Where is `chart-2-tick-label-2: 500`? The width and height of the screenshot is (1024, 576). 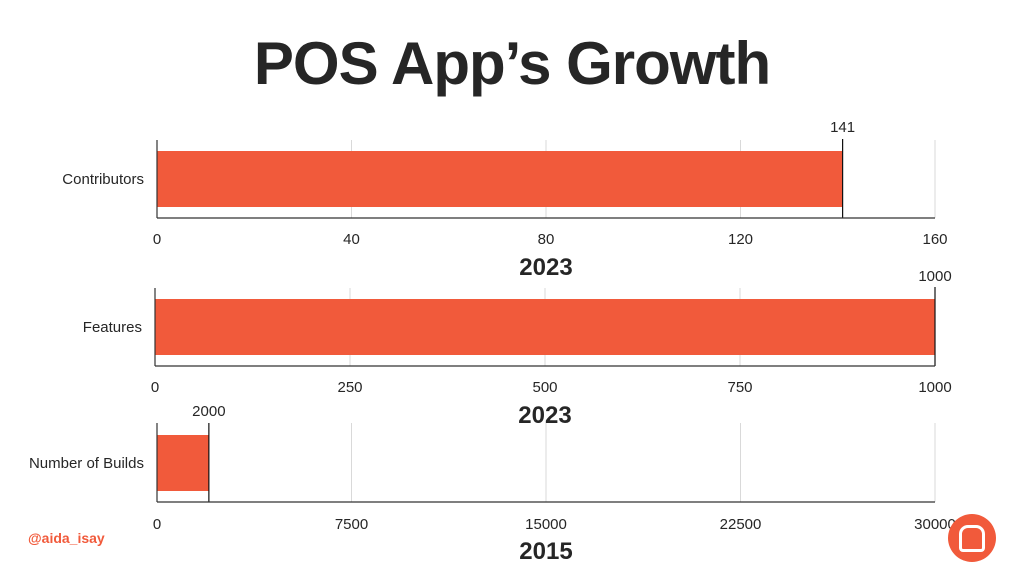
chart-2-tick-label-2: 500 is located at coordinates (544, 387).